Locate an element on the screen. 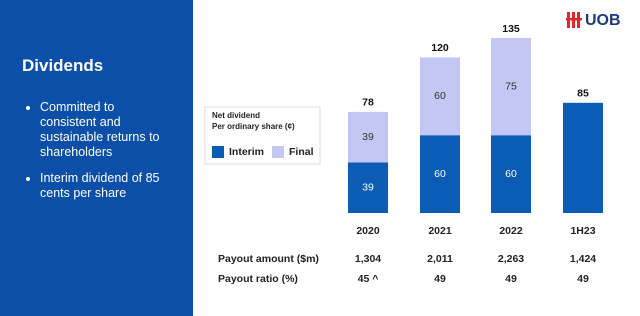  legend-title: Net dividend is located at coordinates (236, 115).